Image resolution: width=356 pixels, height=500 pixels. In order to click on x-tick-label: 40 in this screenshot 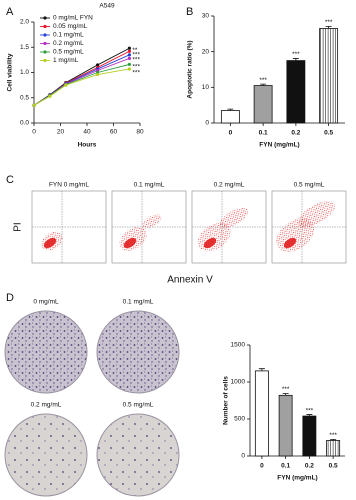, I will do `click(87, 132)`.